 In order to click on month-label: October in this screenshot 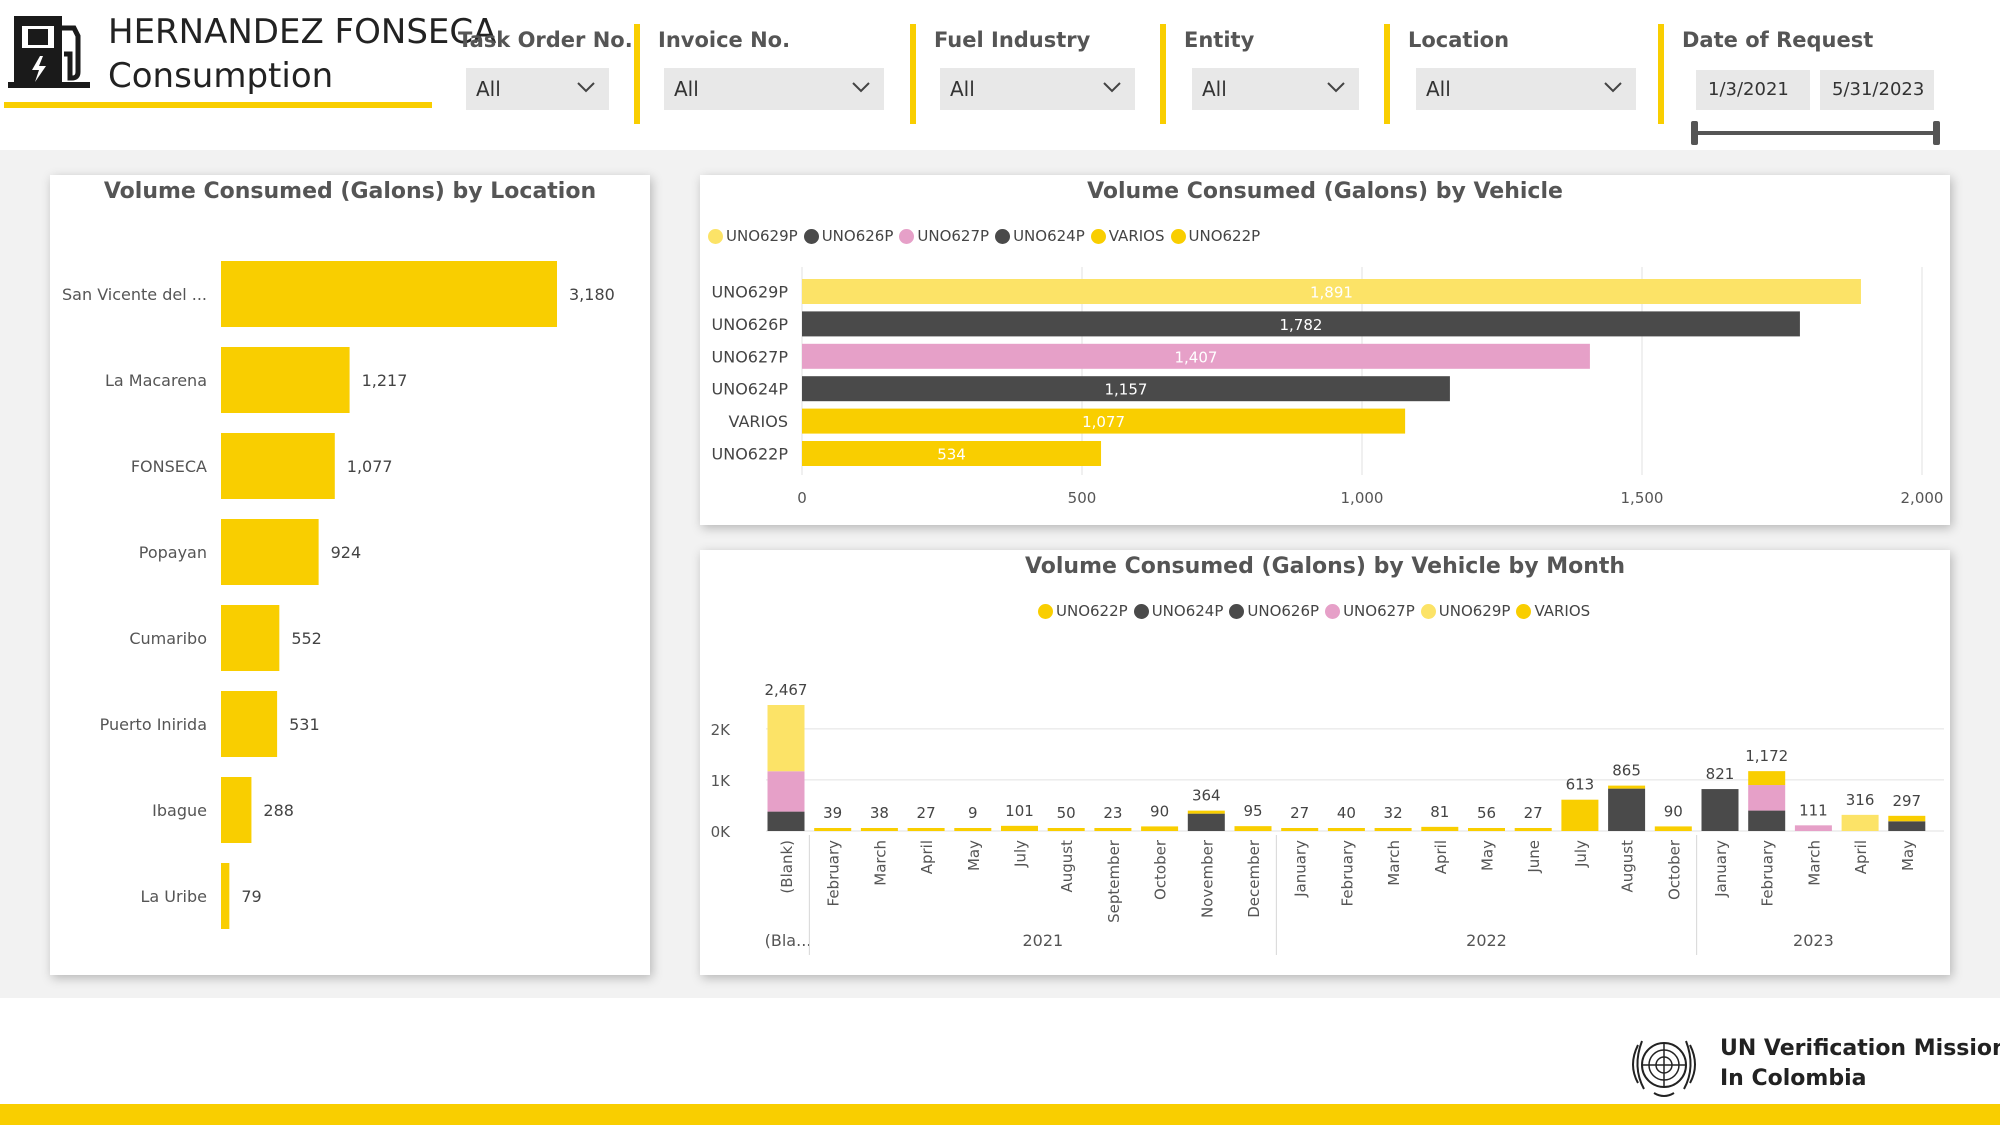, I will do `click(1161, 869)`.